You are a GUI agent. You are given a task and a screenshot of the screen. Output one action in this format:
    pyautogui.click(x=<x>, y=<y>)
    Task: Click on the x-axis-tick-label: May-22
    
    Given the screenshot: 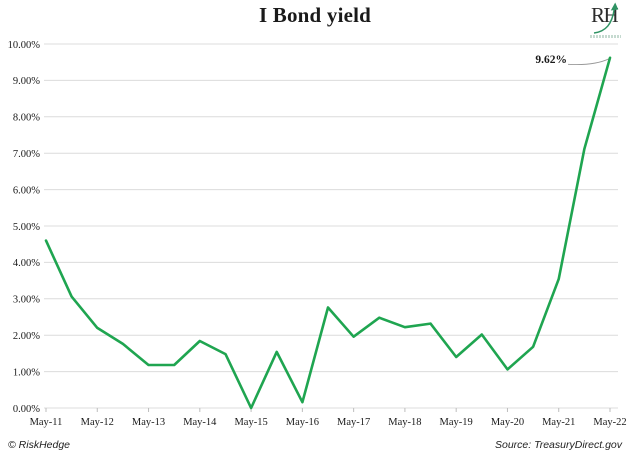 What is the action you would take?
    pyautogui.click(x=609, y=422)
    